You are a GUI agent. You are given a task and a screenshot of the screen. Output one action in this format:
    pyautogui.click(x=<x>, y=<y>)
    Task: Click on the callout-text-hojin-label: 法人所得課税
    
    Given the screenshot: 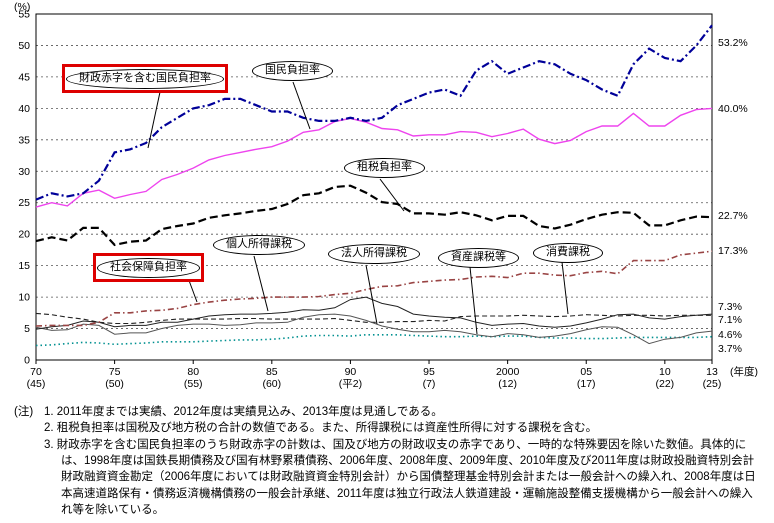 What is the action you would take?
    pyautogui.click(x=374, y=254)
    